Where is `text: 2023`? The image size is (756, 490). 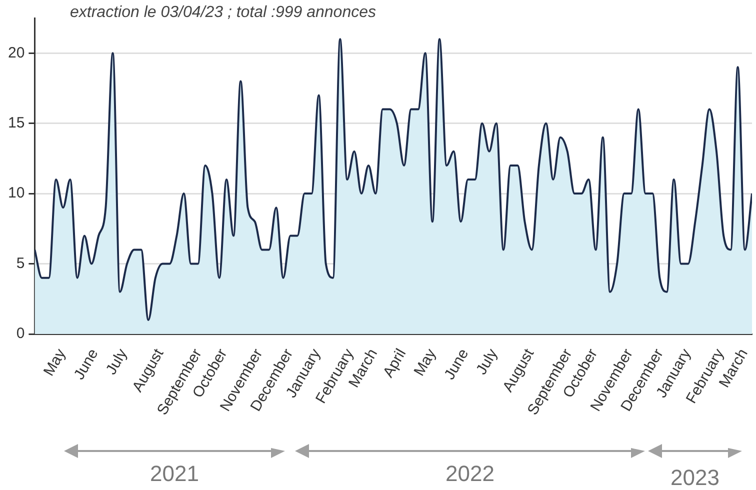 text: 2023 is located at coordinates (695, 477).